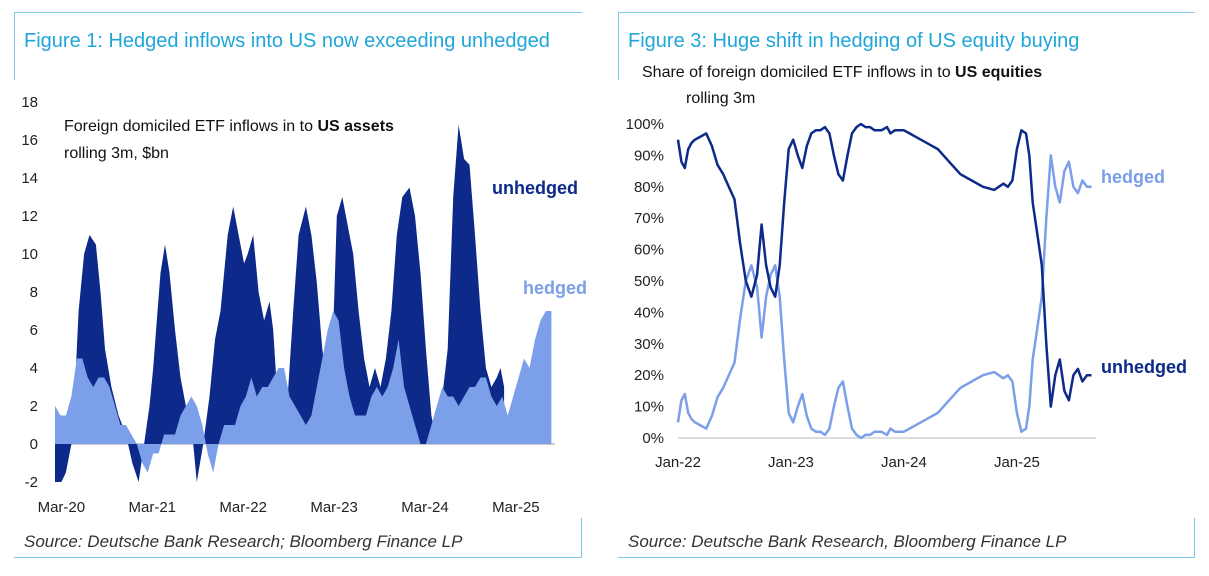  I want to click on y-tick-label: 60%, so click(649, 250).